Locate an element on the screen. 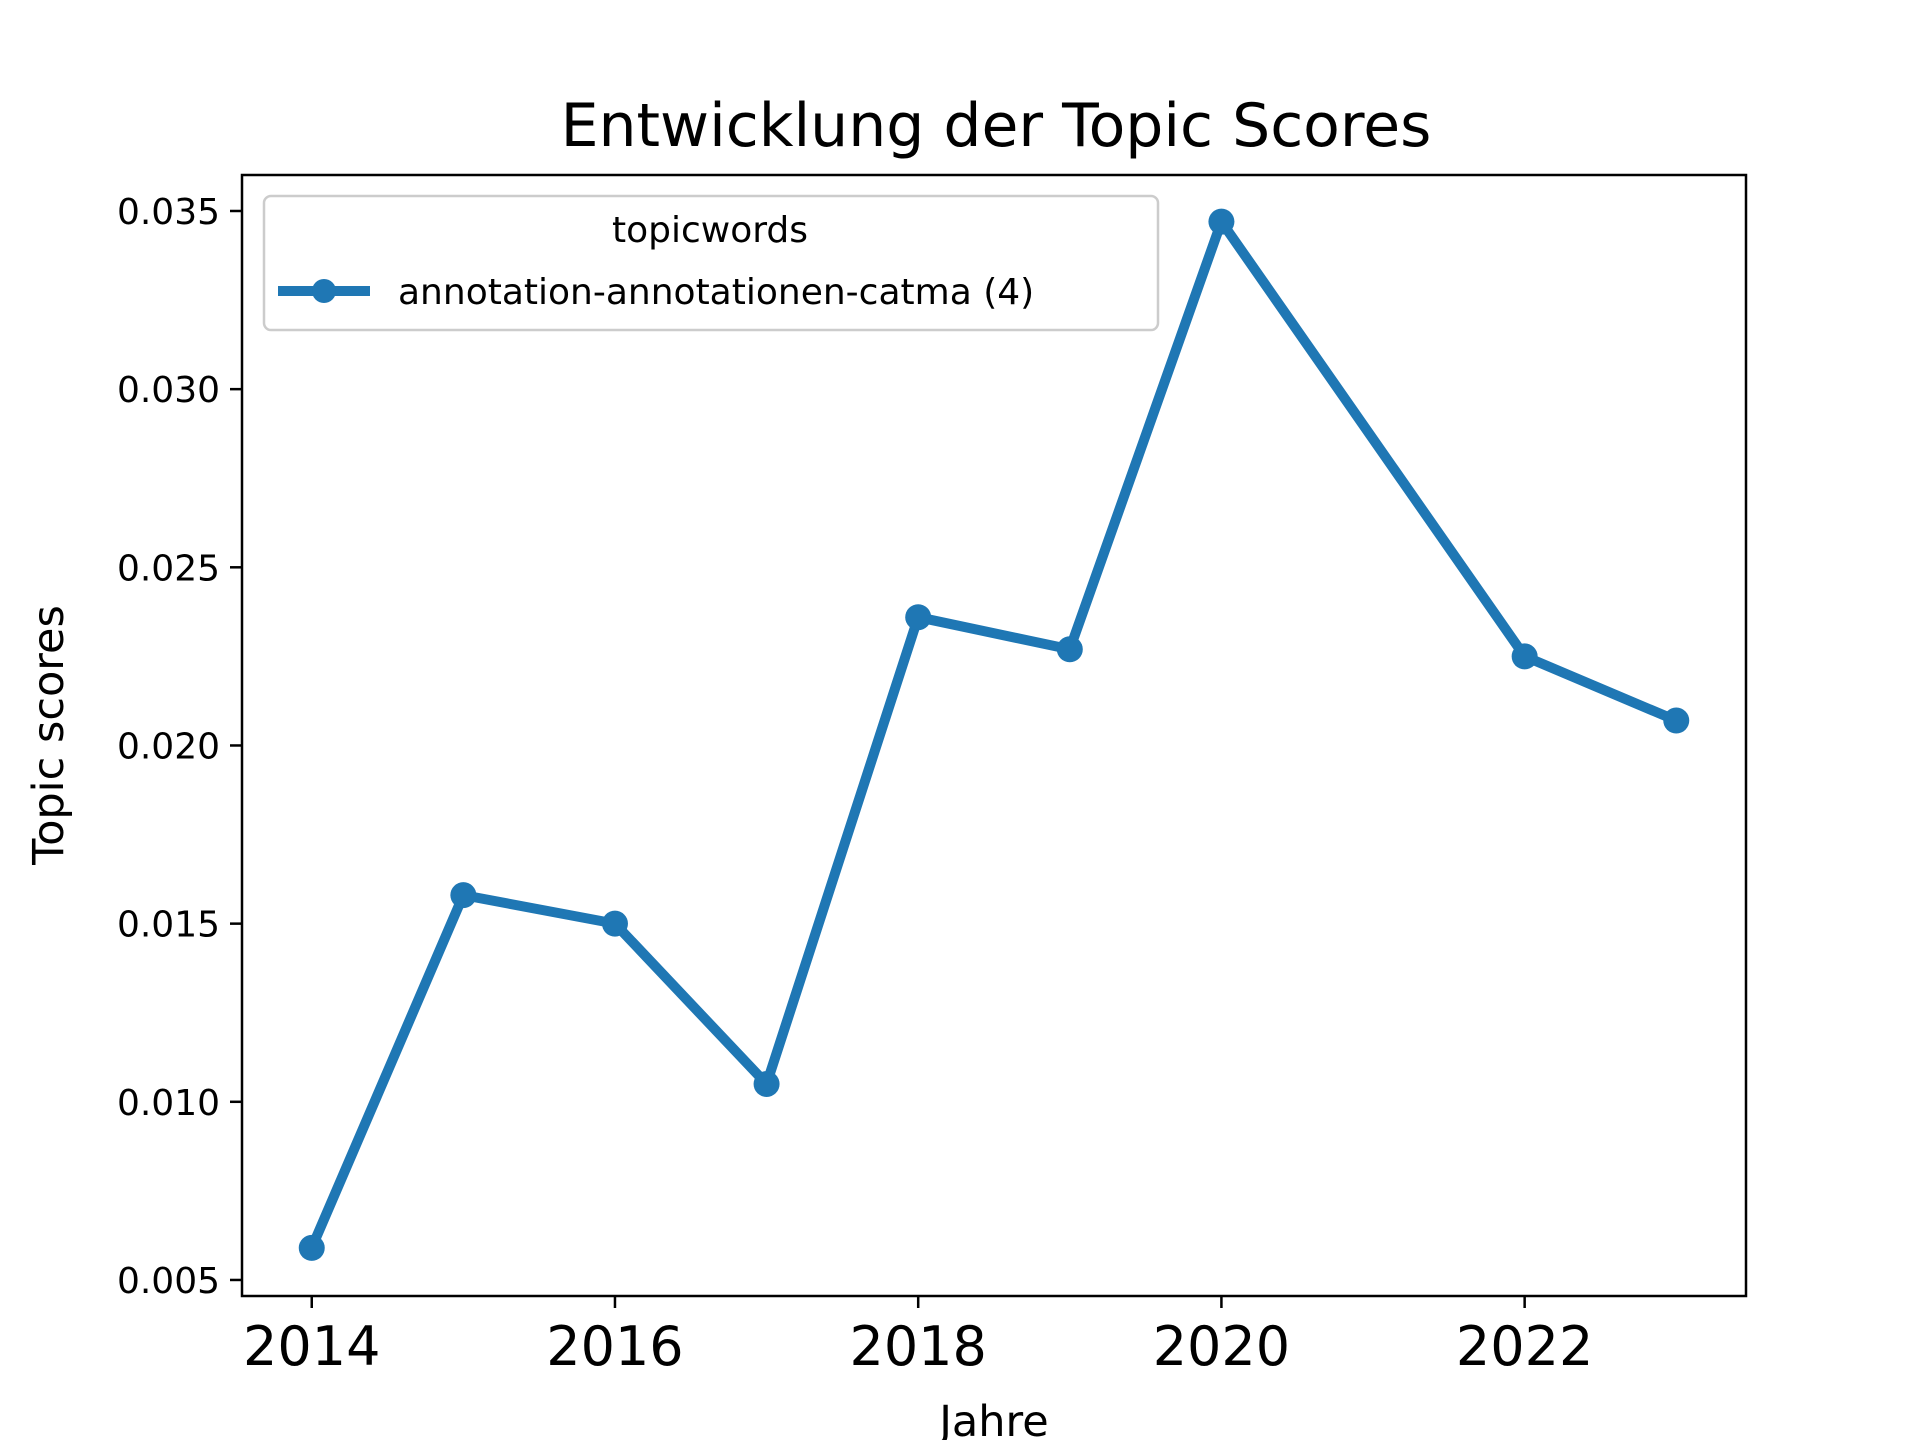 This screenshot has height=1440, width=1920. x-tick-label: 2022 is located at coordinates (1524, 1346).